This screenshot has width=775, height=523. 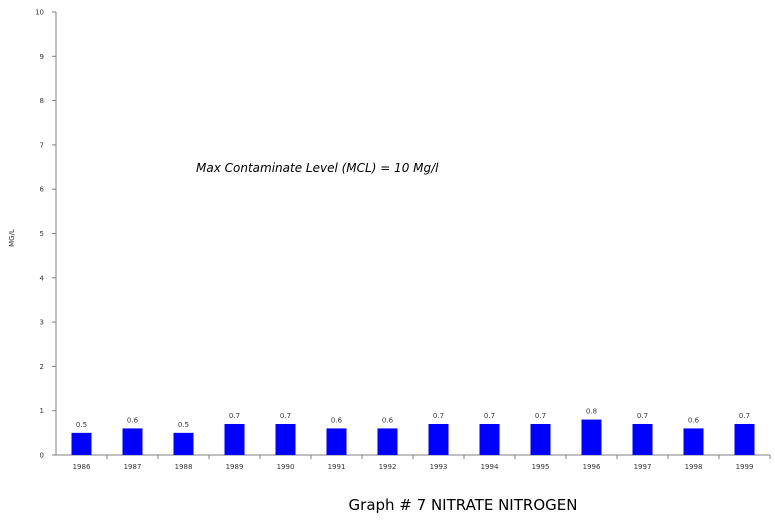 What do you see at coordinates (336, 441) in the screenshot?
I see `bar-1991` at bounding box center [336, 441].